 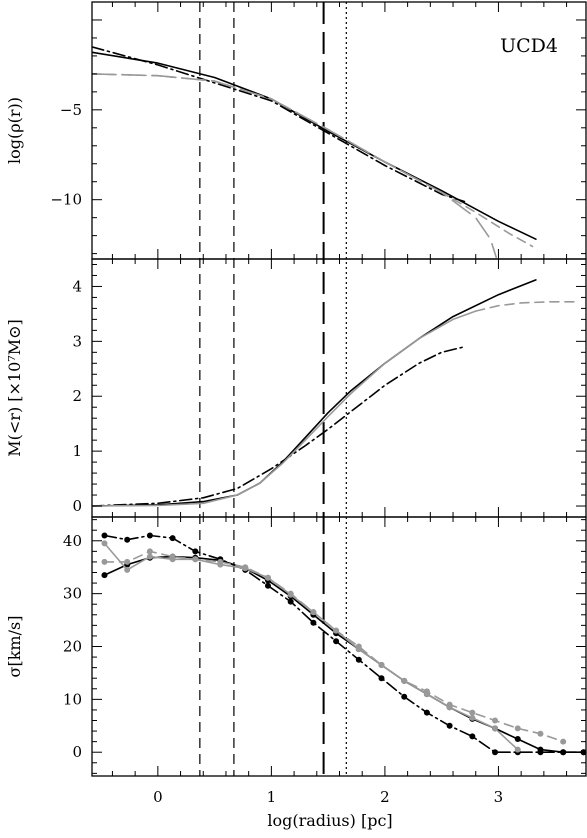 I want to click on x-tick-label: 1, so click(x=272, y=797).